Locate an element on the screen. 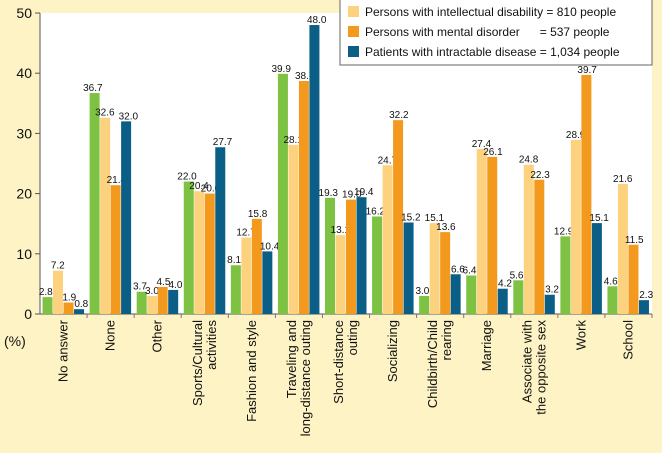 The image size is (662, 453). data-label: 36.7 is located at coordinates (93, 88).